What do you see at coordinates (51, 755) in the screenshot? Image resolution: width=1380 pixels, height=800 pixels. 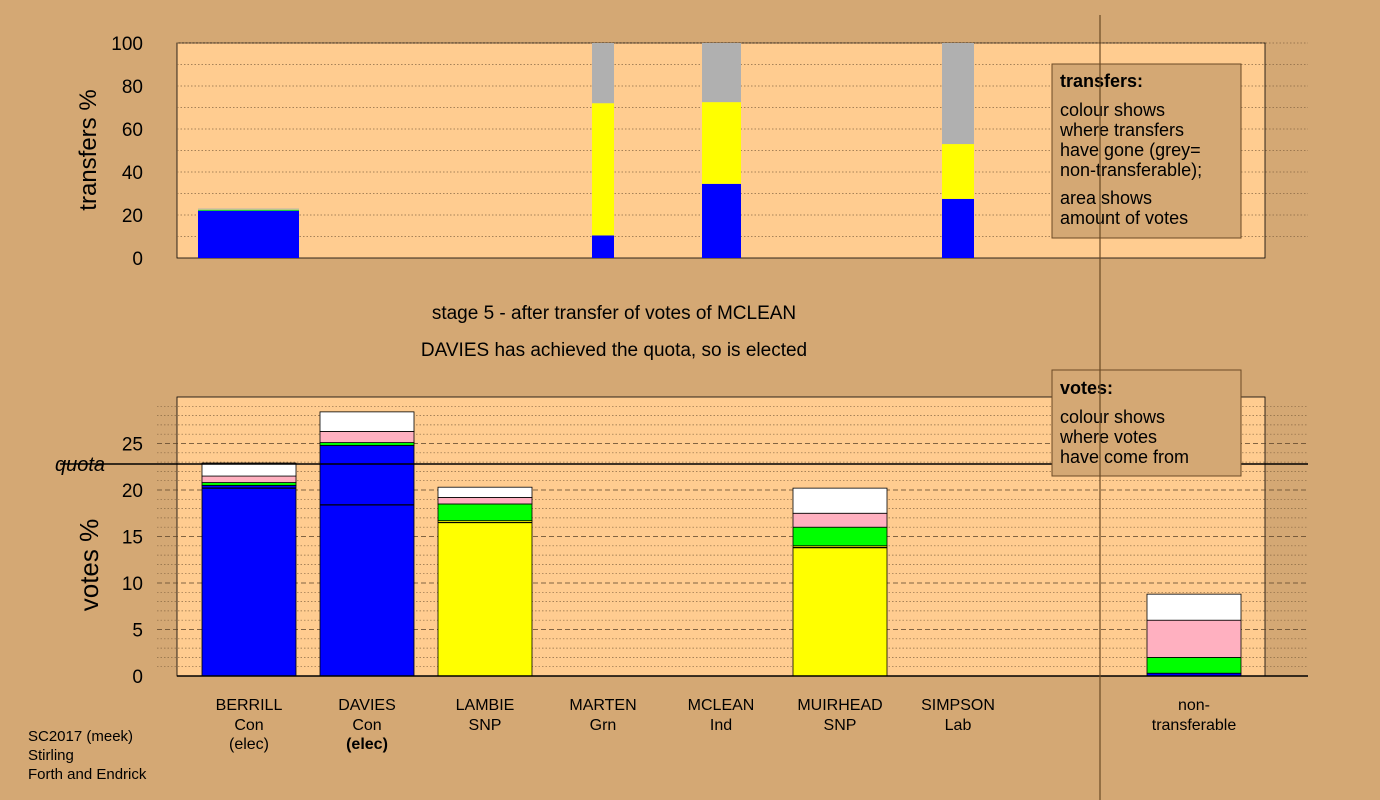 I see `footer-line: Stirling` at bounding box center [51, 755].